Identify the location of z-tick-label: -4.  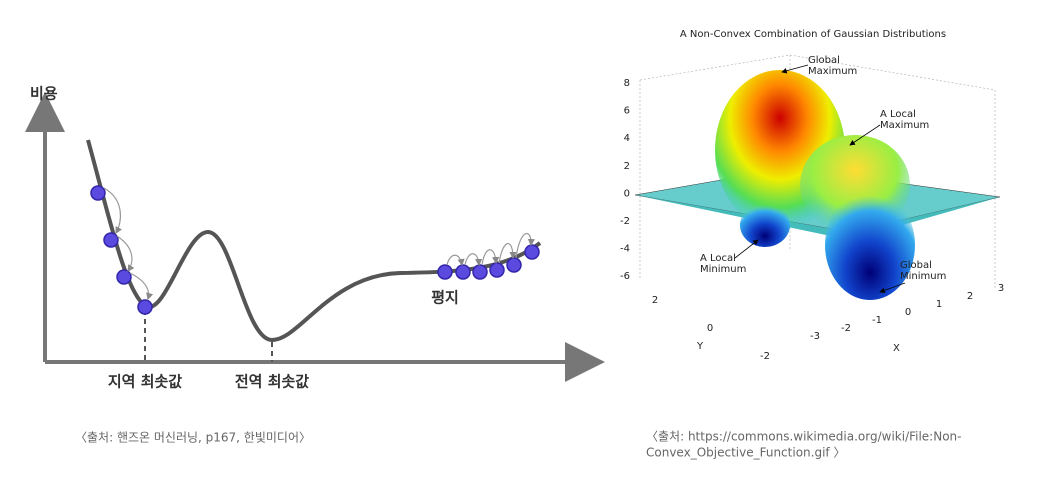
(625, 249).